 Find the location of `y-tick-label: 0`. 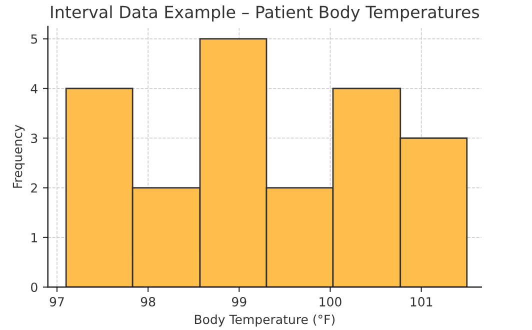

y-tick-label: 0 is located at coordinates (34, 287).